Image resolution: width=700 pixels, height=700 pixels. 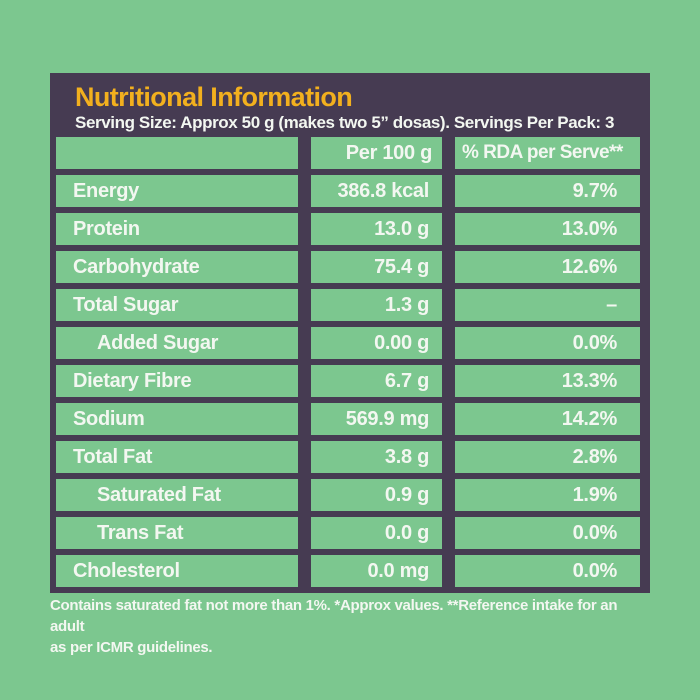 I want to click on row-rda-value: 9.7%, so click(x=547, y=191).